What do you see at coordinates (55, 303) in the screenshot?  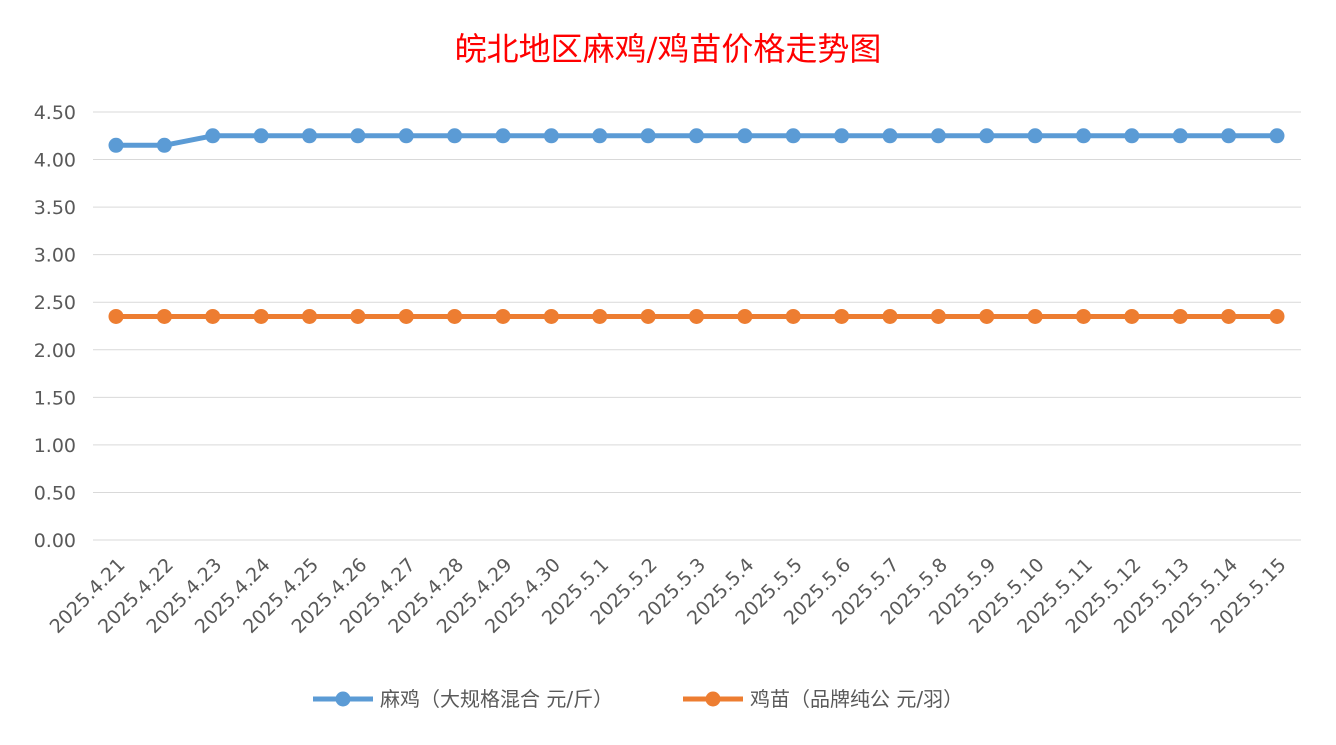 I see `y-tick-label: 2.50` at bounding box center [55, 303].